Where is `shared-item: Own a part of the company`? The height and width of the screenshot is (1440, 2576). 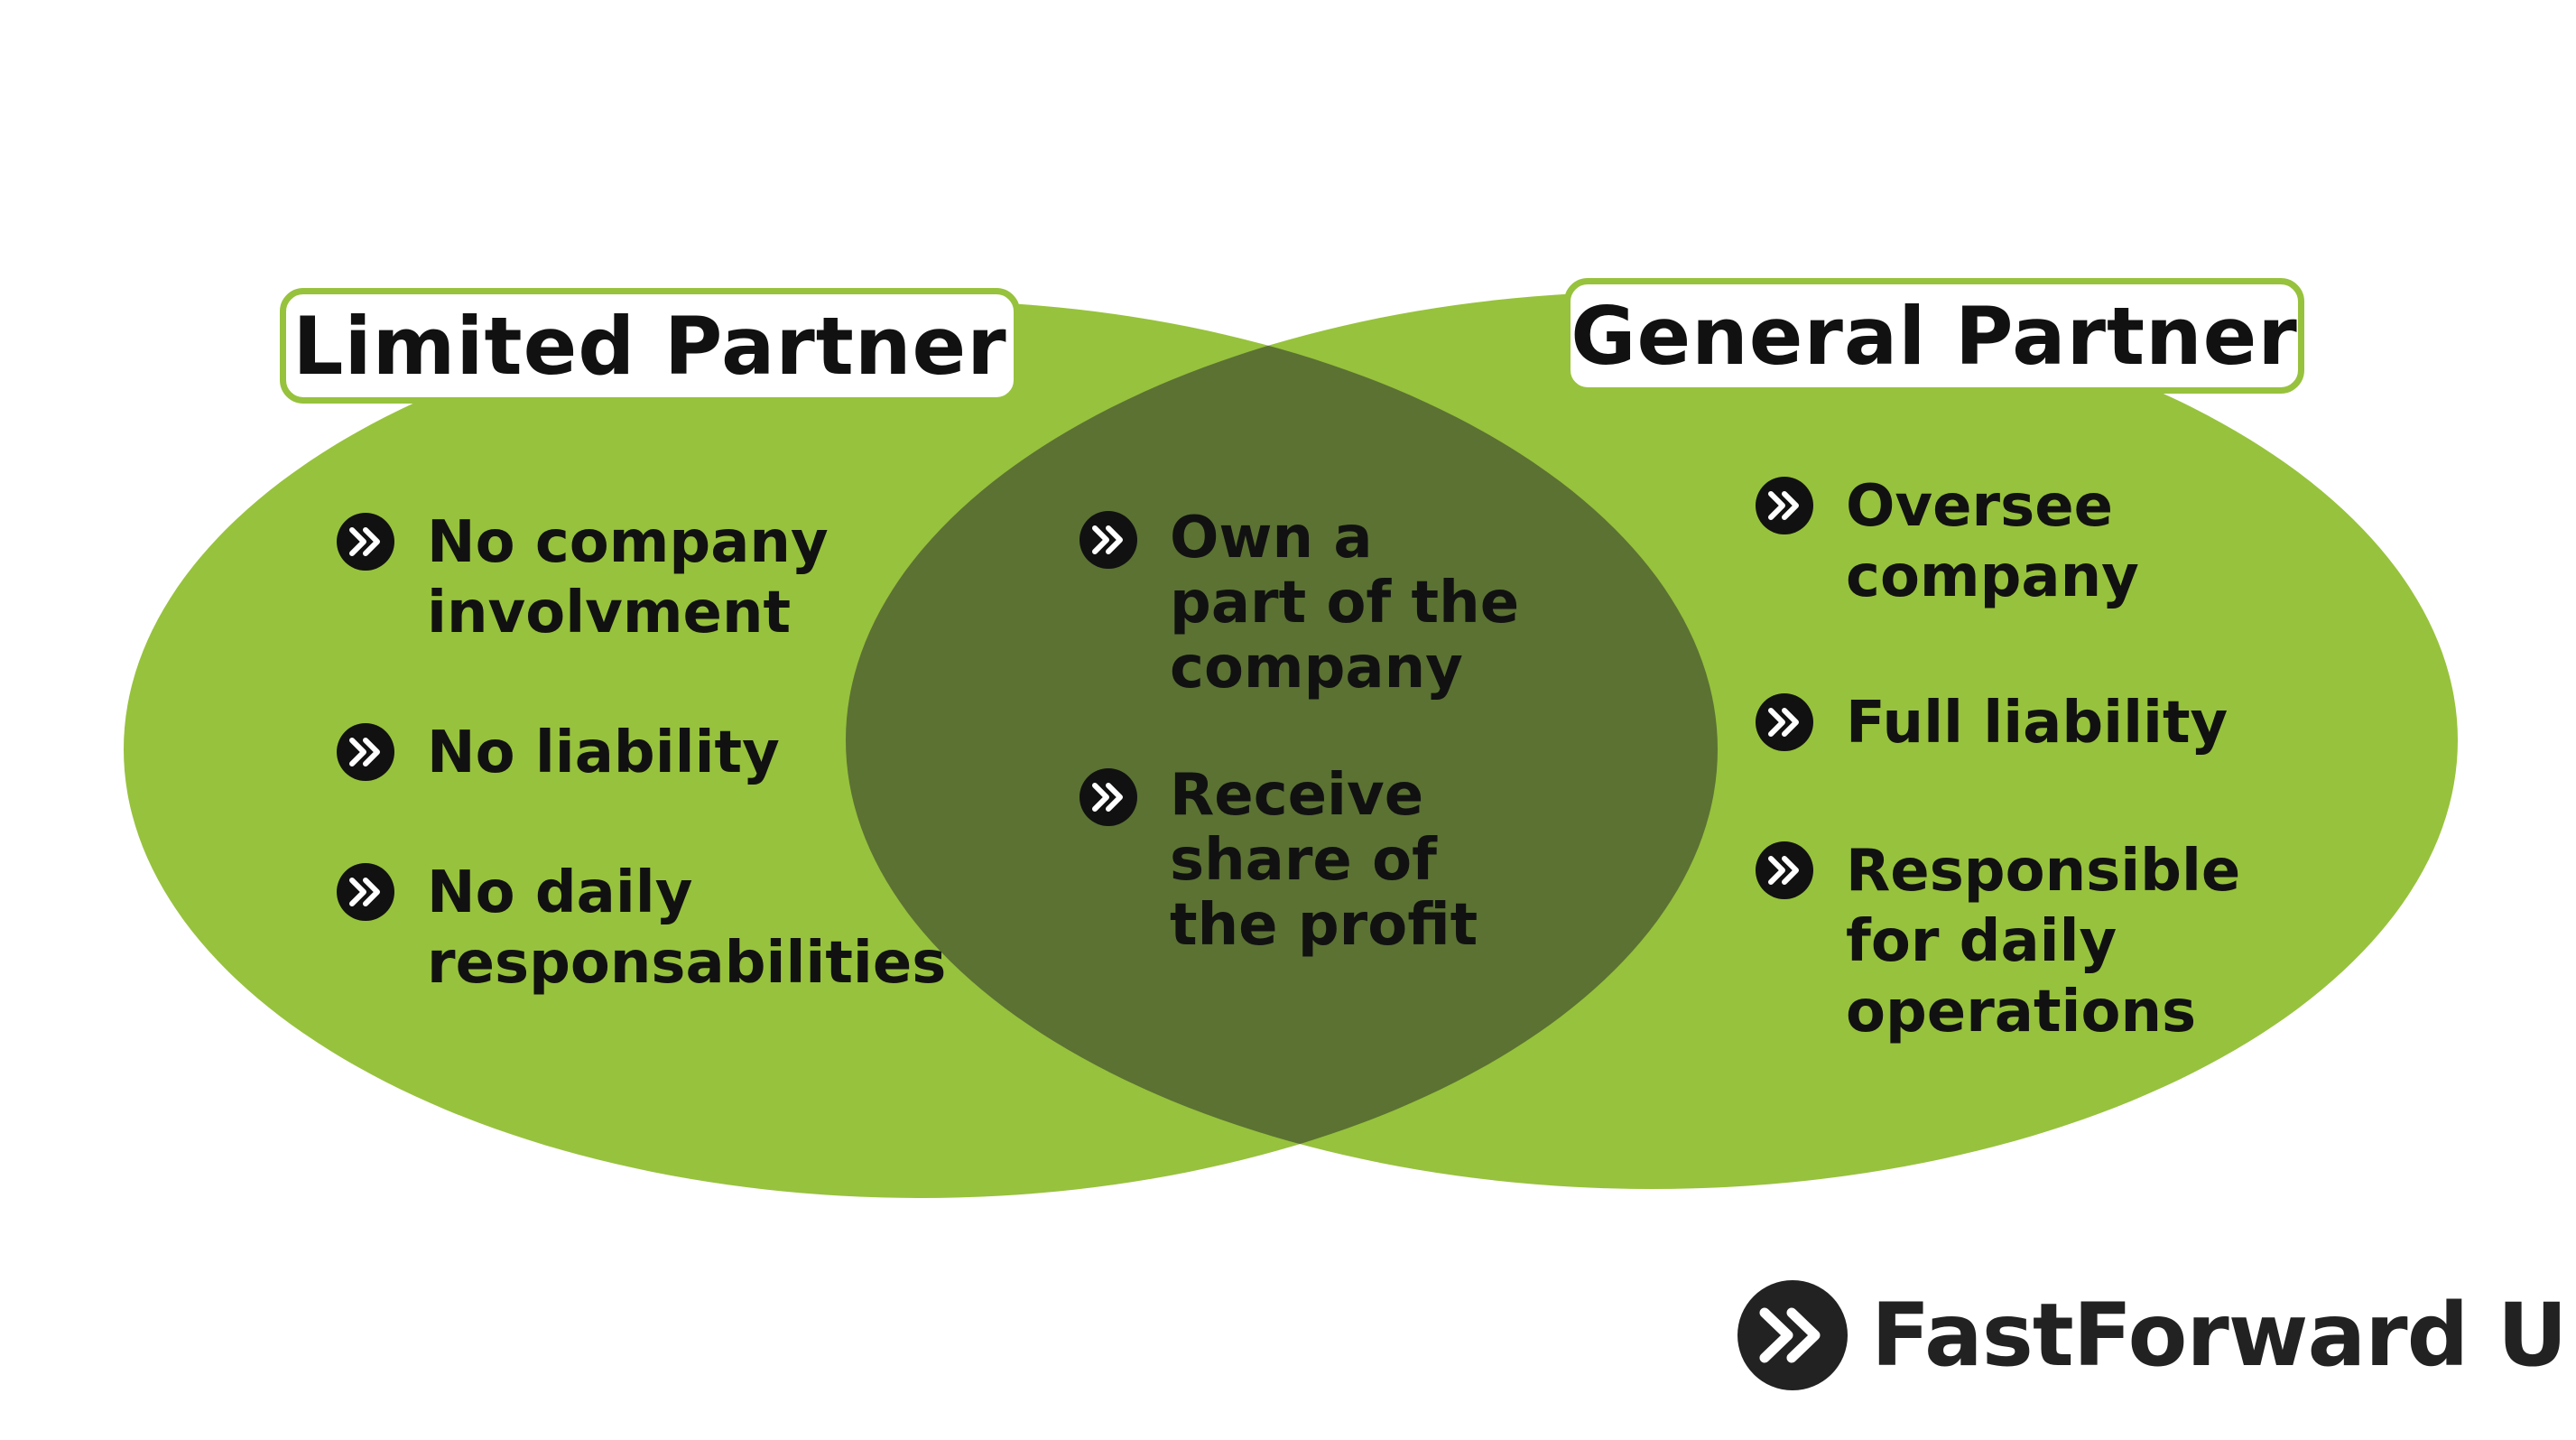
shared-item: Own a part of the company is located at coordinates (1299, 603).